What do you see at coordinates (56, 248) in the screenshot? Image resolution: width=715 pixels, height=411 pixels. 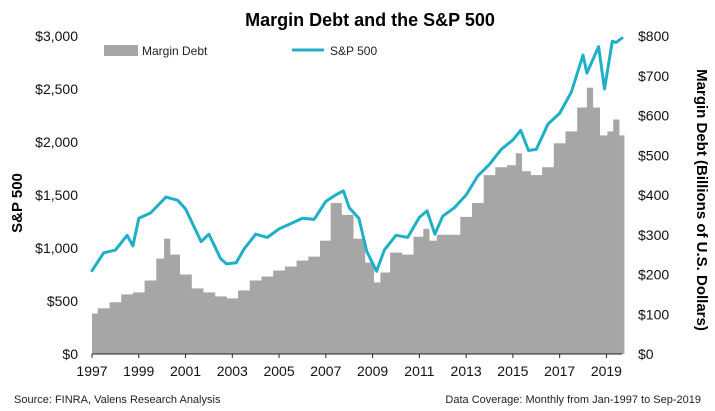 I see `y-left-tick-label: $1,000` at bounding box center [56, 248].